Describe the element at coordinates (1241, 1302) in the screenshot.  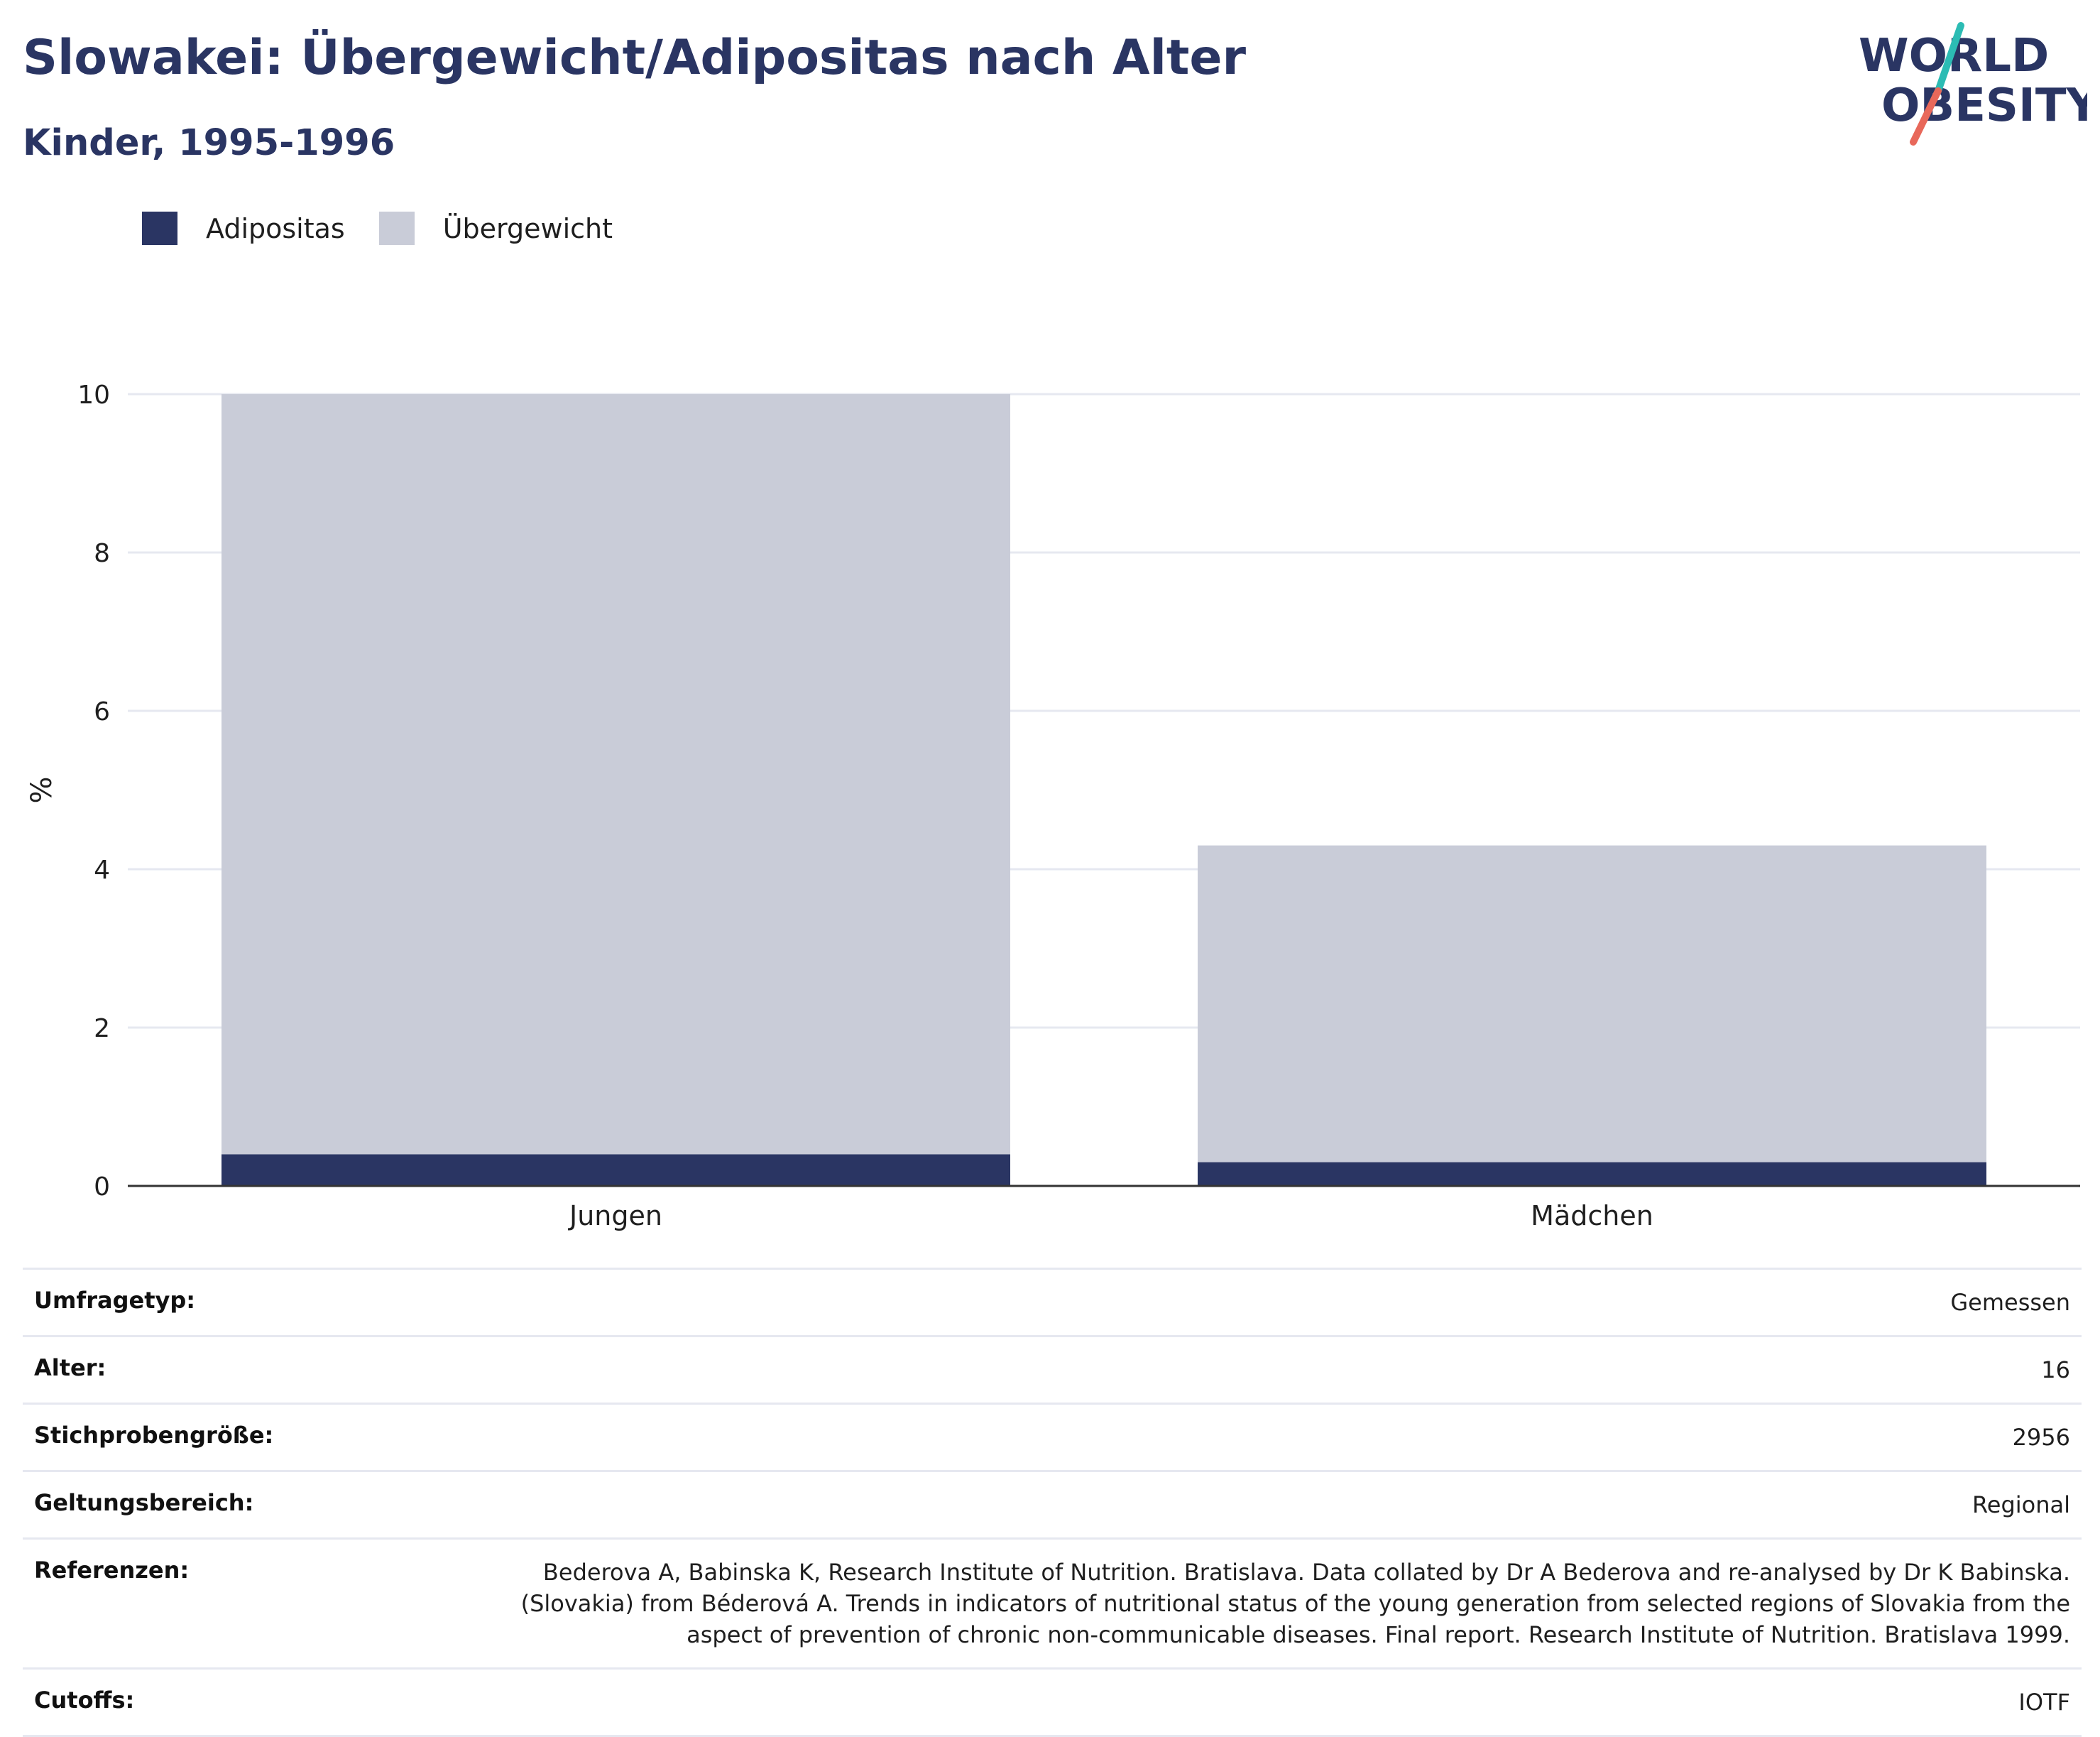
I see `metadata-value: Gemessen` at that location.